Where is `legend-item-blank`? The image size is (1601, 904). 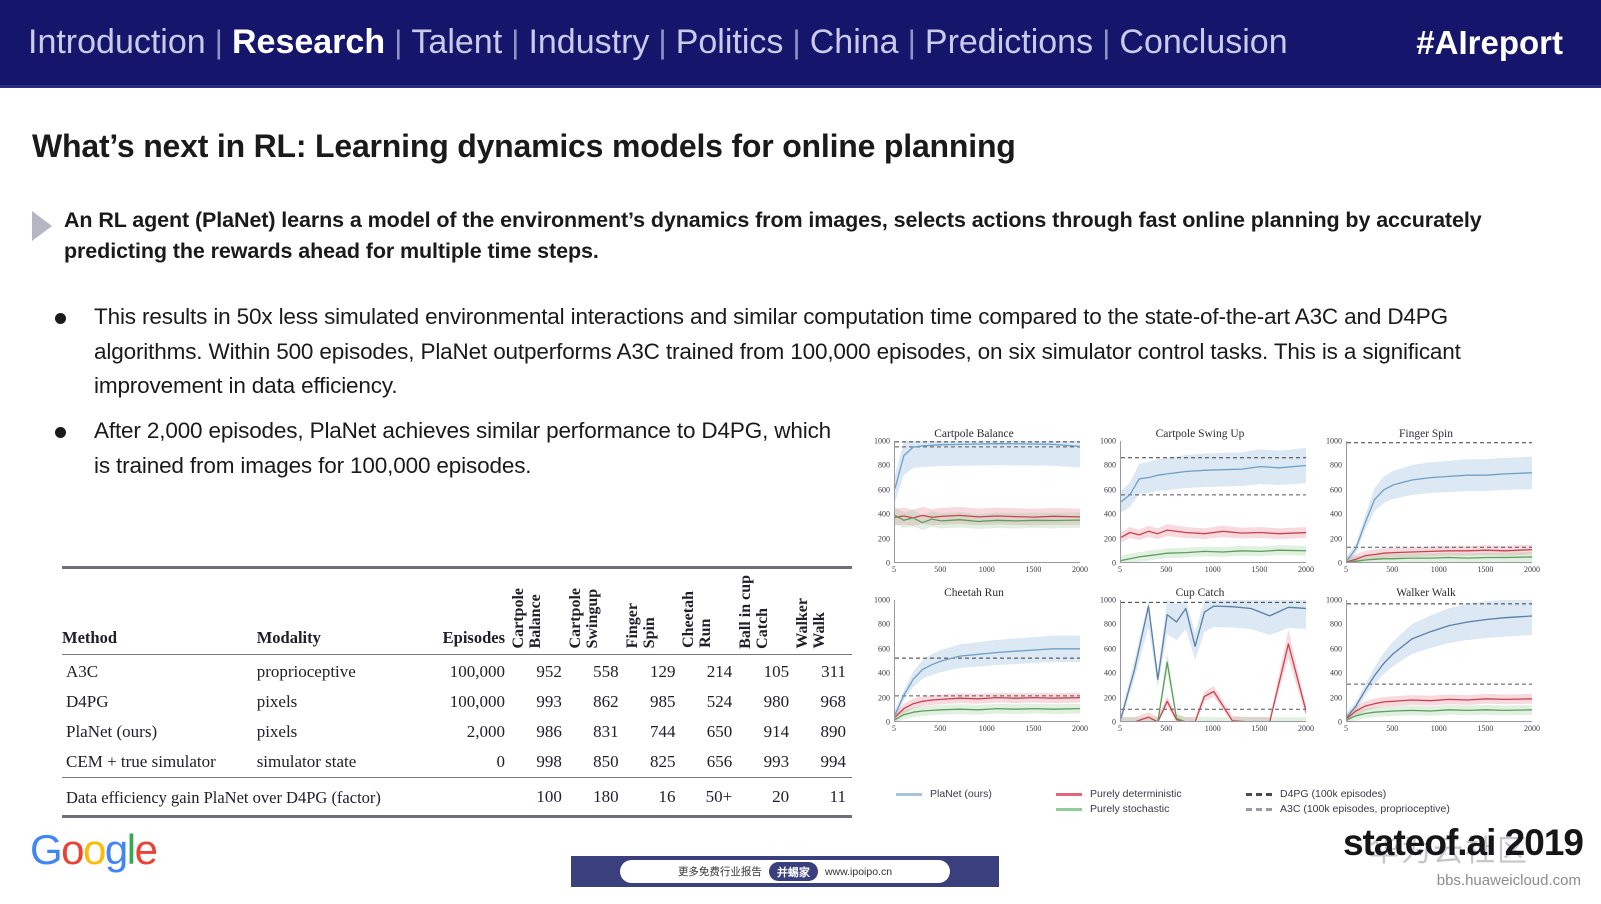 legend-item-blank is located at coordinates (976, 809).